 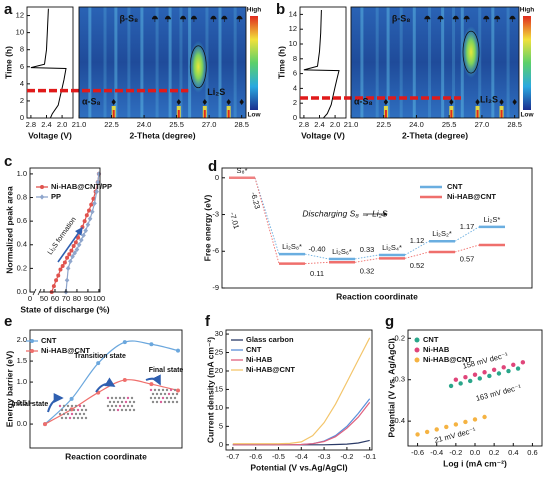 I want to click on x-tick-label: 60, so click(x=55, y=298).